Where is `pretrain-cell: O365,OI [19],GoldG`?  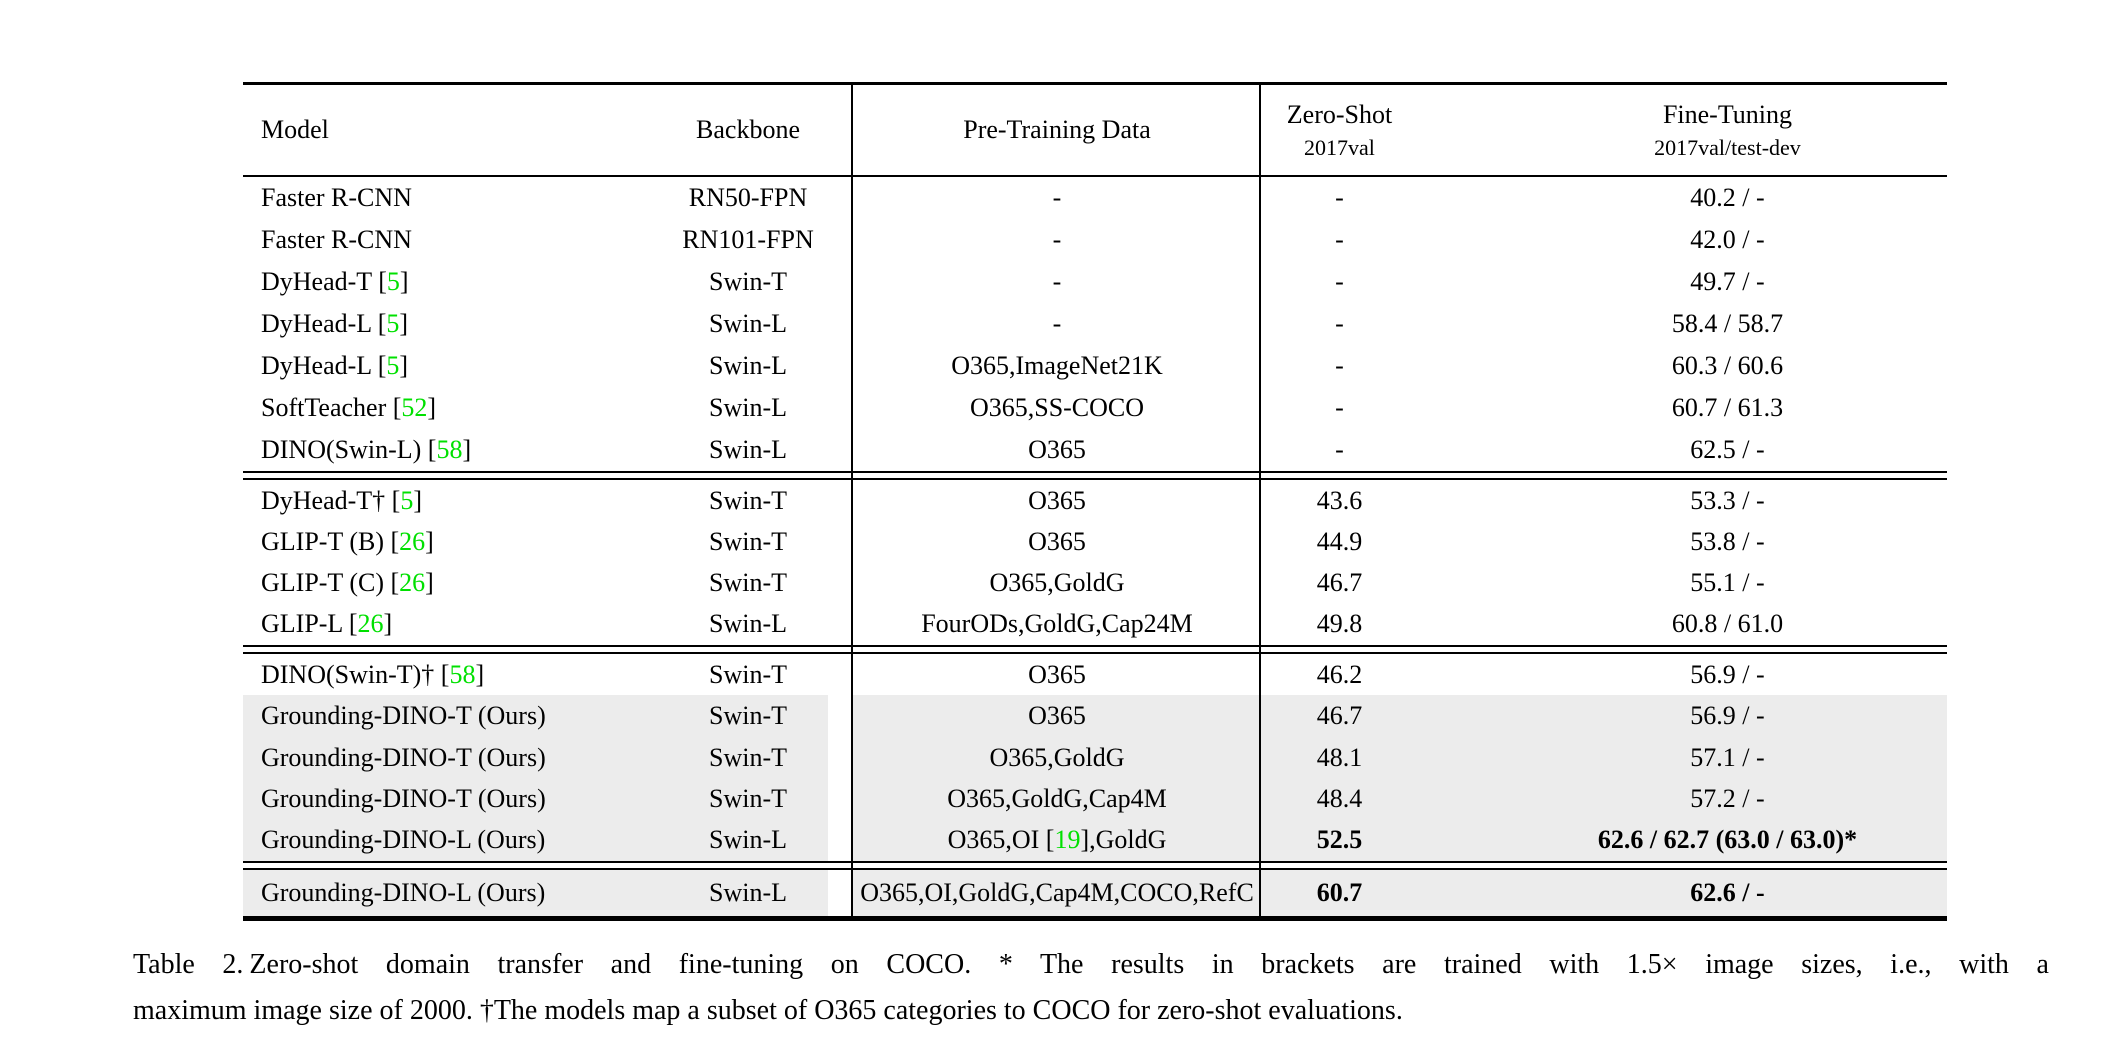
pretrain-cell: O365,OI [19],GoldG is located at coordinates (1057, 840).